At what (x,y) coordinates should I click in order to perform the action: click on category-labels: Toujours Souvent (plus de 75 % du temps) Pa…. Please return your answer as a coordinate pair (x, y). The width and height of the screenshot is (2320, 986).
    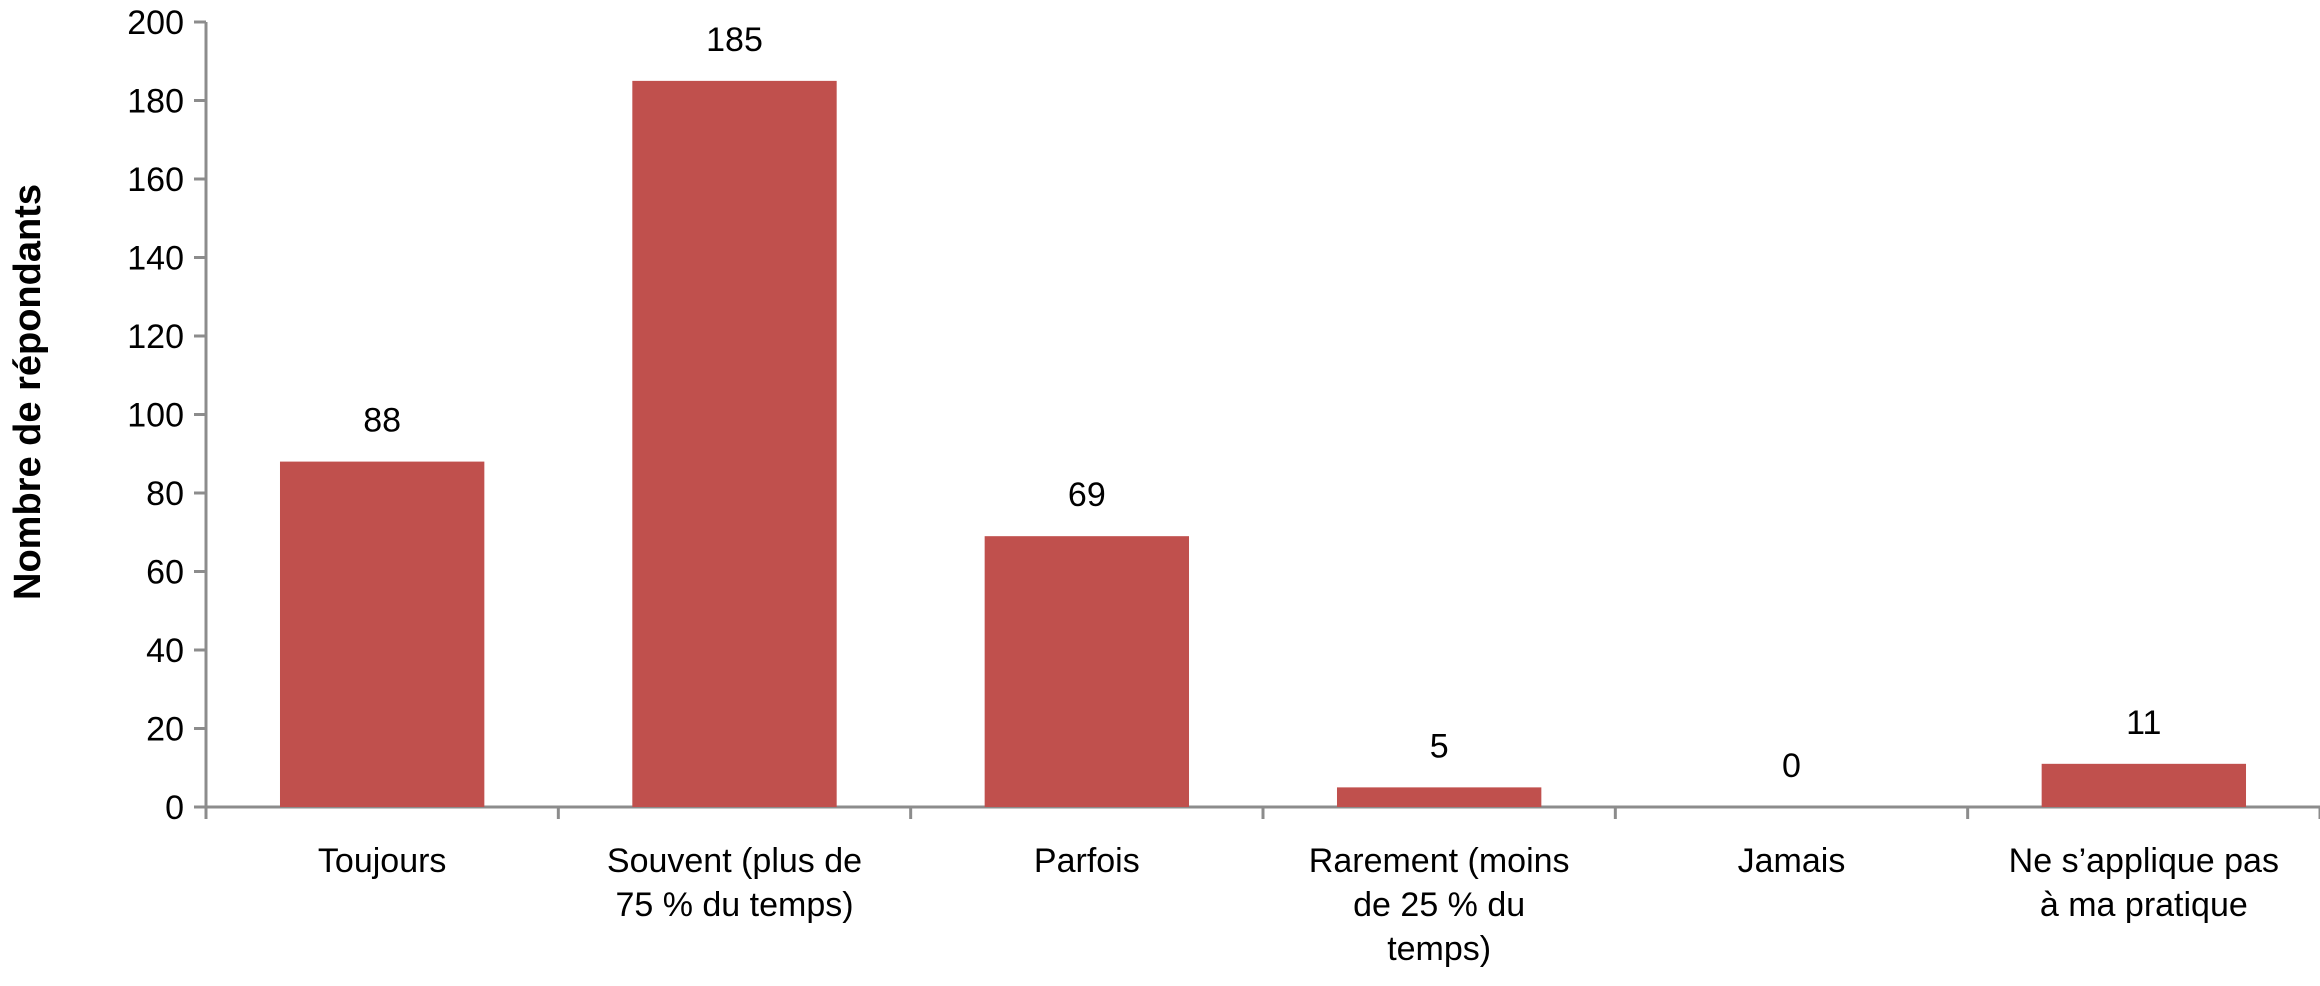
    Looking at the image, I should click on (1298, 905).